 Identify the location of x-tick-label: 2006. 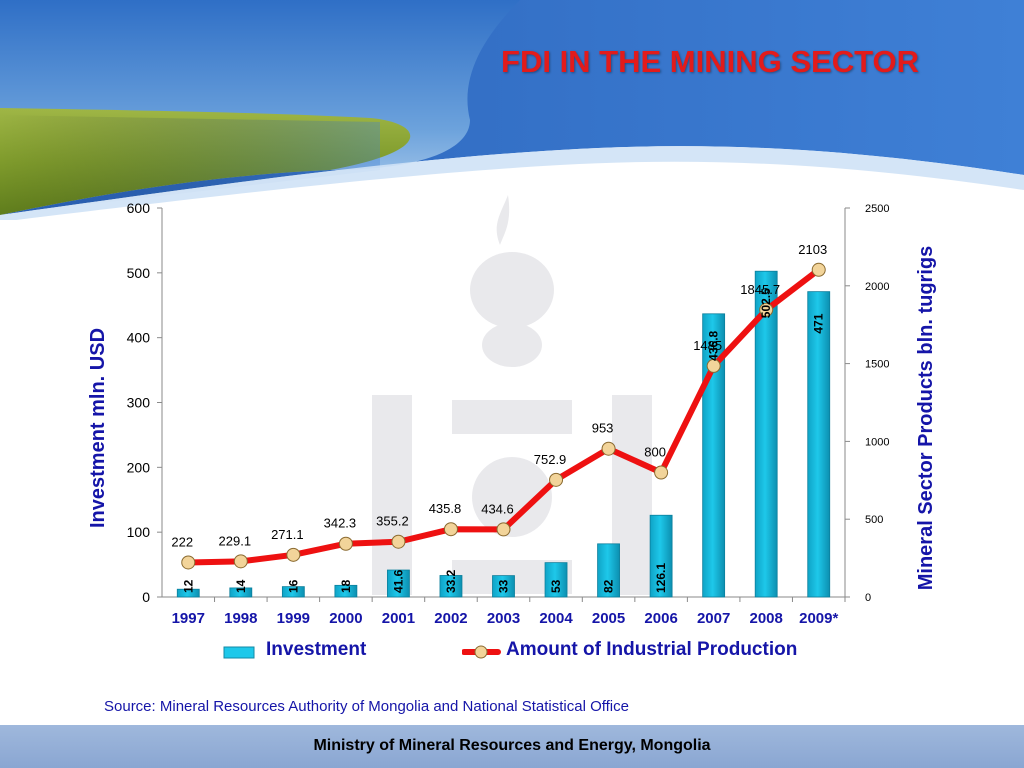
(660, 618).